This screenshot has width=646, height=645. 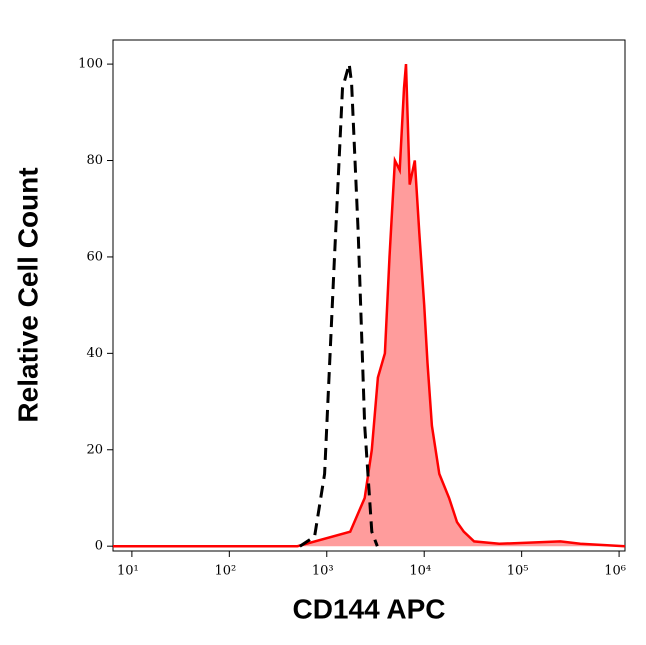 I want to click on y-axis-label: Relative Cell Count, so click(x=27, y=294).